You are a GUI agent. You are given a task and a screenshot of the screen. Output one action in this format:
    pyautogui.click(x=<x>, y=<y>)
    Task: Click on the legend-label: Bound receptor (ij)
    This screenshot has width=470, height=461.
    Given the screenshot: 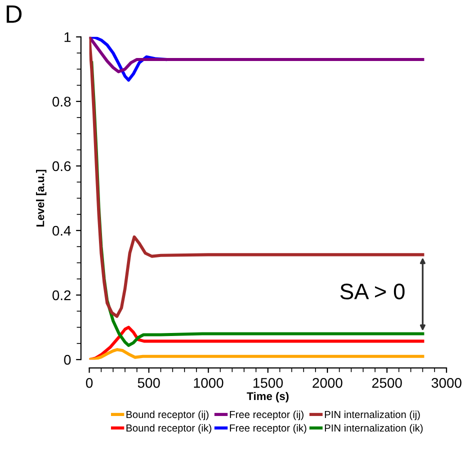 What is the action you would take?
    pyautogui.click(x=167, y=415)
    